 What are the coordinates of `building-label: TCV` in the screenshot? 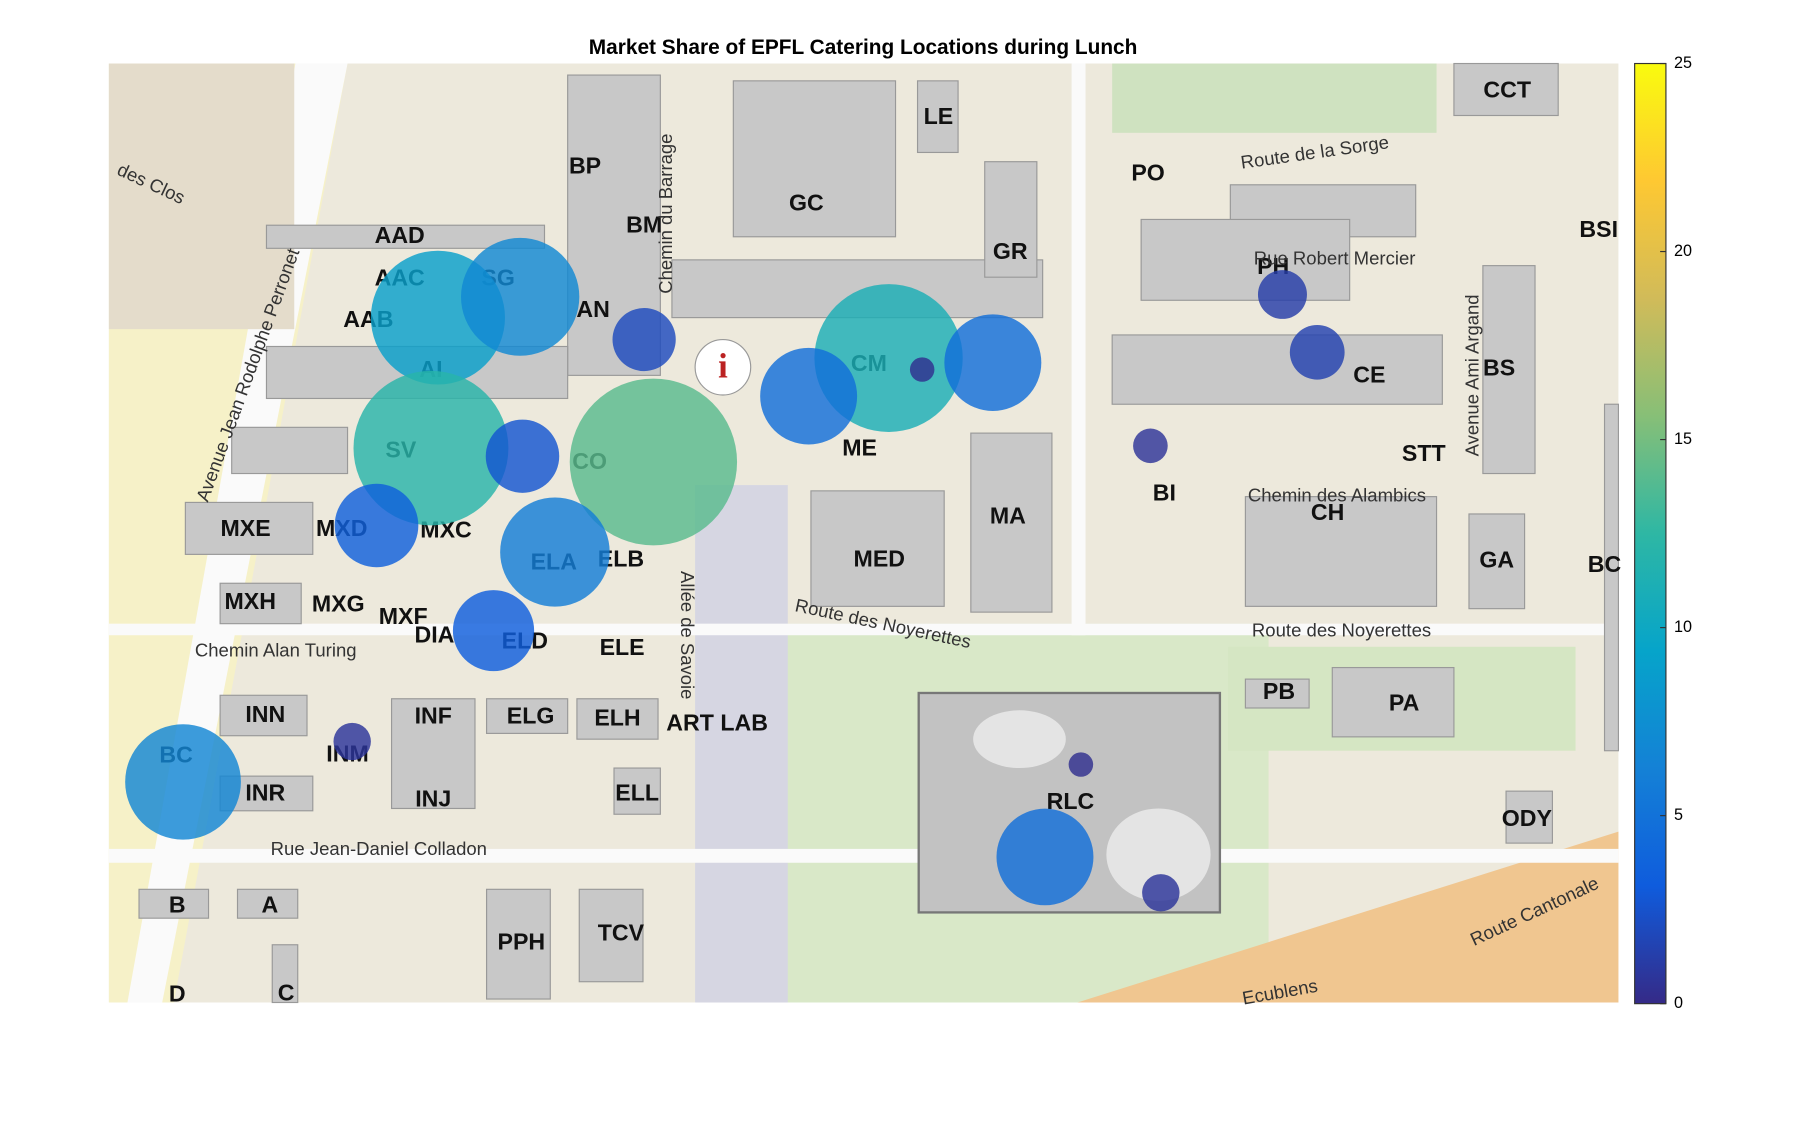 It's located at (621, 932).